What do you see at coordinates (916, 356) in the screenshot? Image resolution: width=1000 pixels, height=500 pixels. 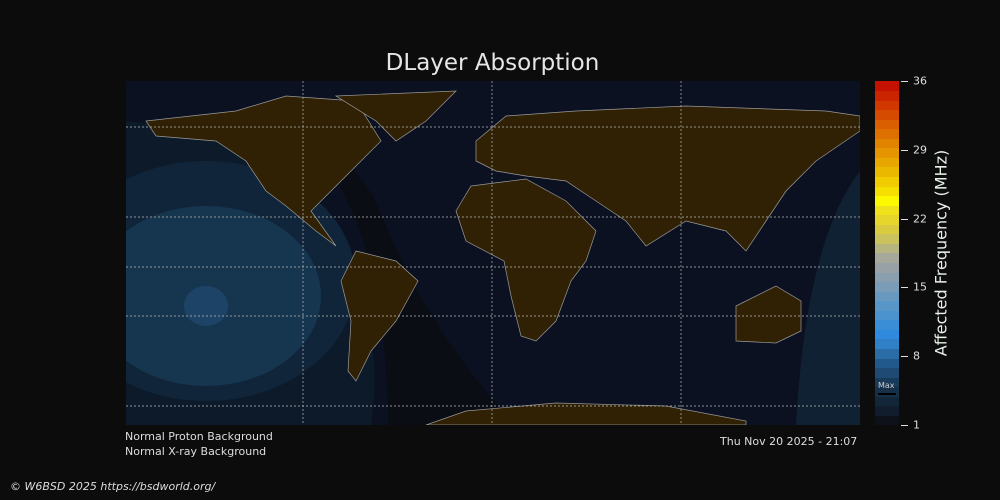 I see `colorbar-tick-label: 8` at bounding box center [916, 356].